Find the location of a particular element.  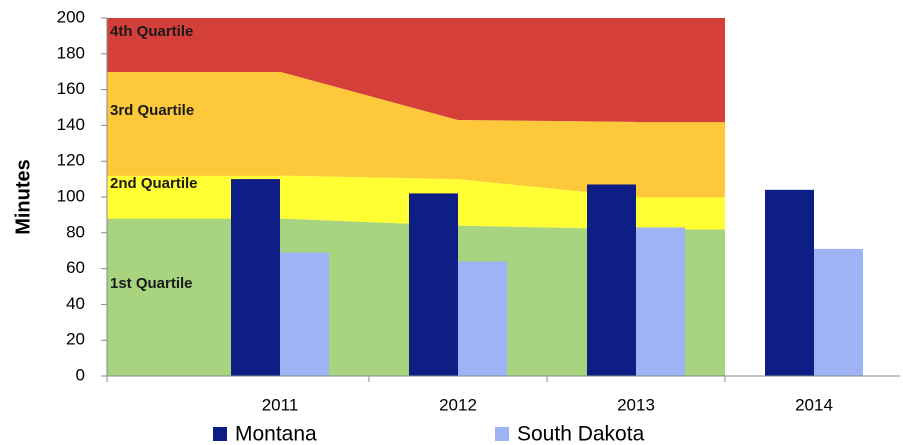

y-tick-label: 100 is located at coordinates (71, 195).